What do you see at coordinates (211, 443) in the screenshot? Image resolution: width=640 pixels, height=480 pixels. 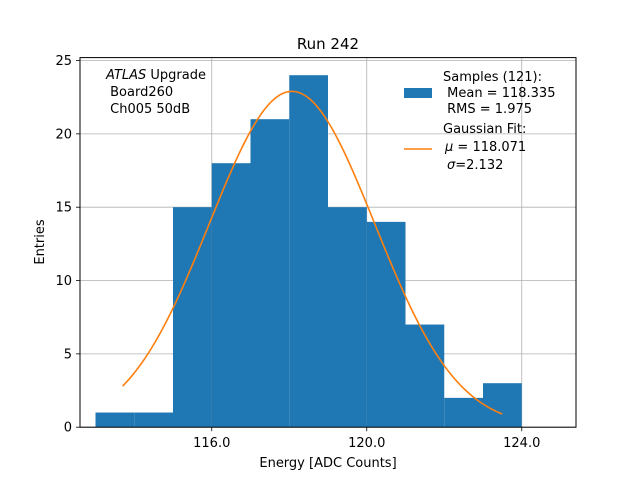 I see `x-tick-label: 116.0` at bounding box center [211, 443].